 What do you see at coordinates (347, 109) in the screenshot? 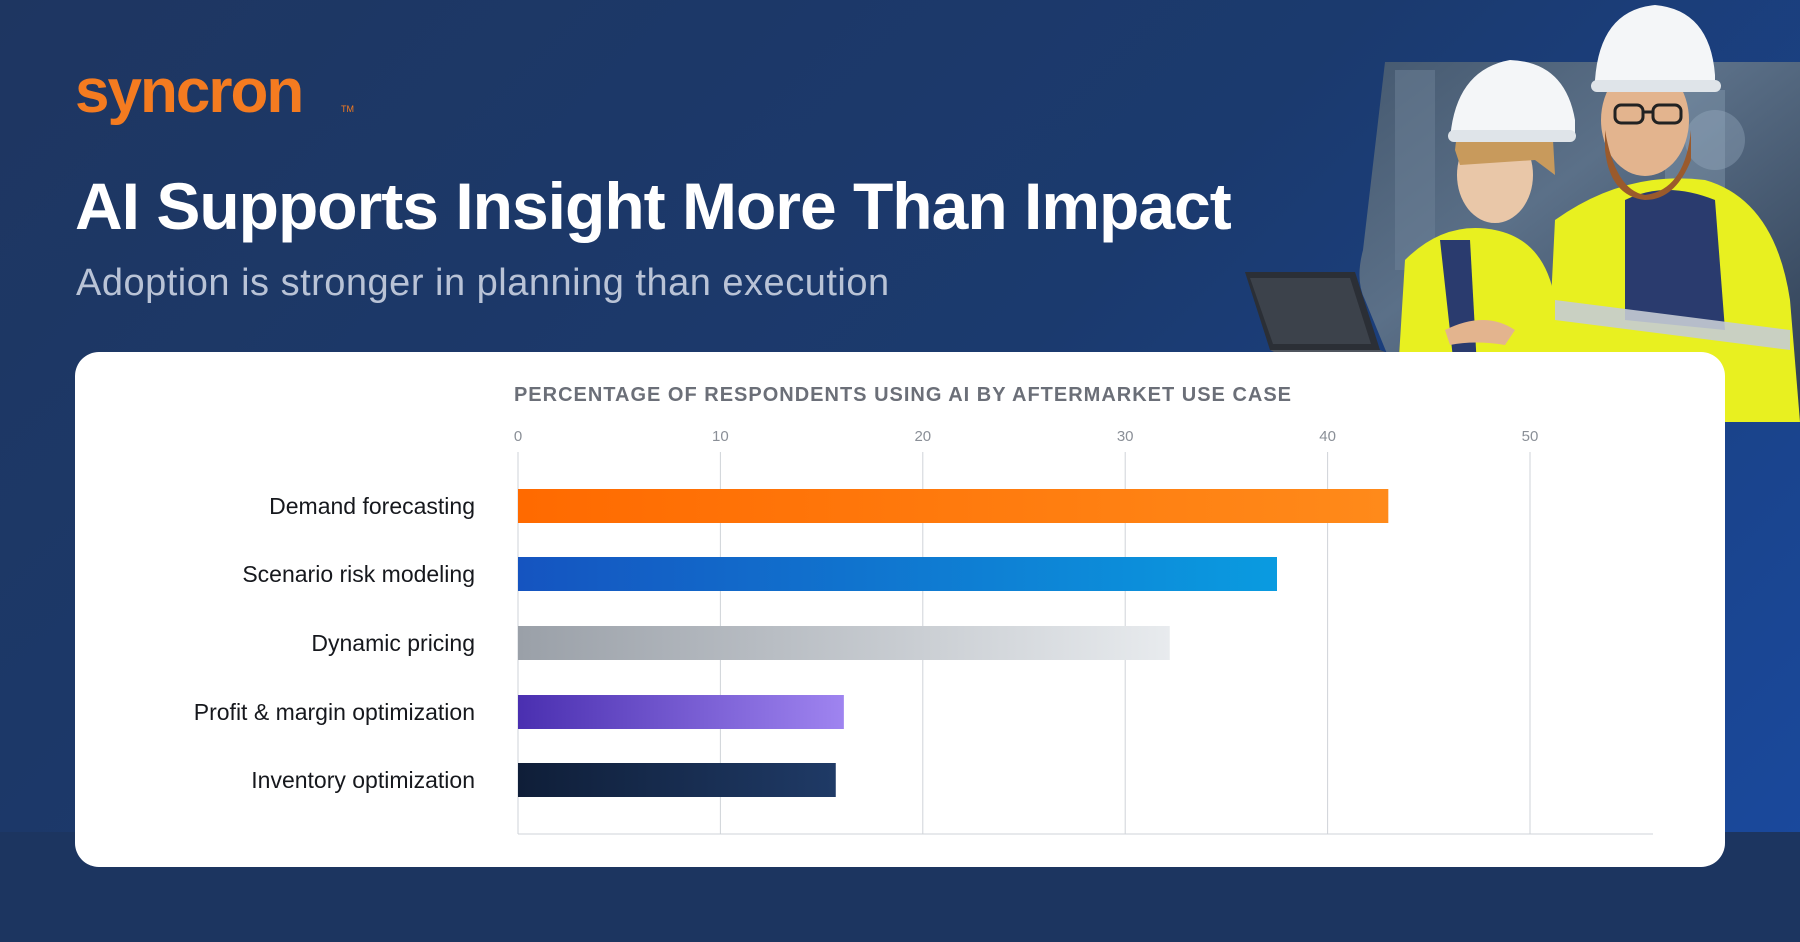
I see `svg-text: TM` at bounding box center [347, 109].